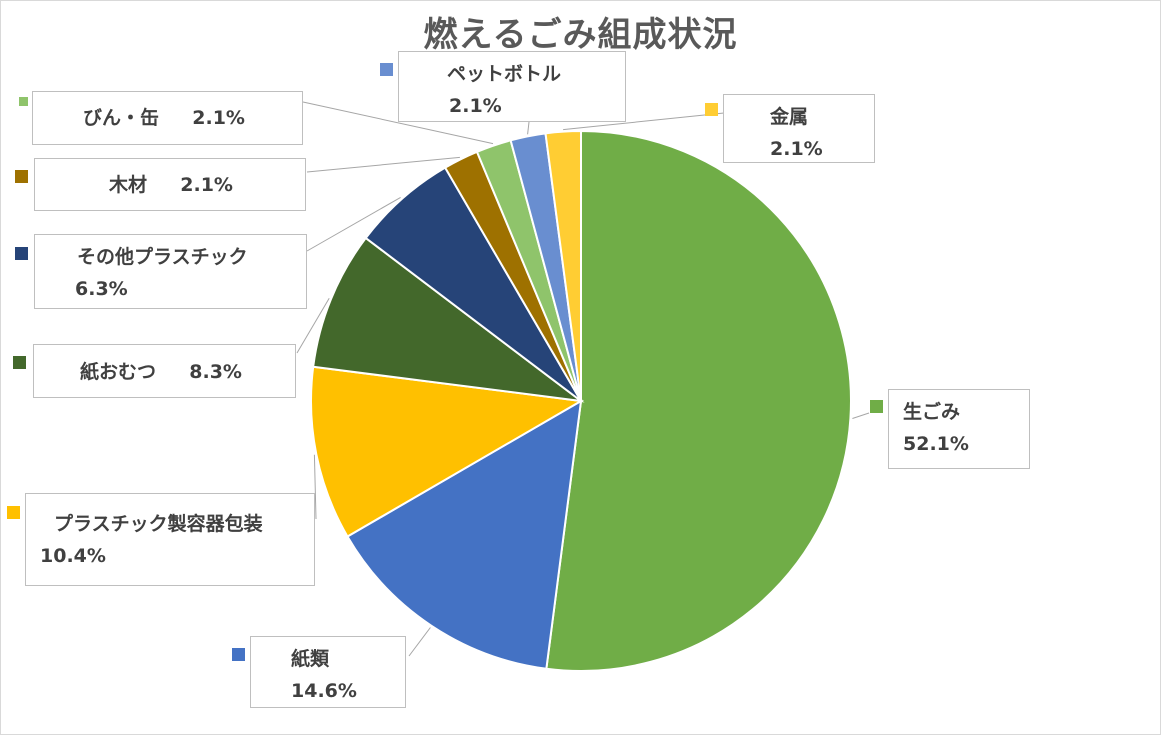  Describe the element at coordinates (158, 524) in the screenshot. I see `slice-name: プラスチック製容器包装` at that location.